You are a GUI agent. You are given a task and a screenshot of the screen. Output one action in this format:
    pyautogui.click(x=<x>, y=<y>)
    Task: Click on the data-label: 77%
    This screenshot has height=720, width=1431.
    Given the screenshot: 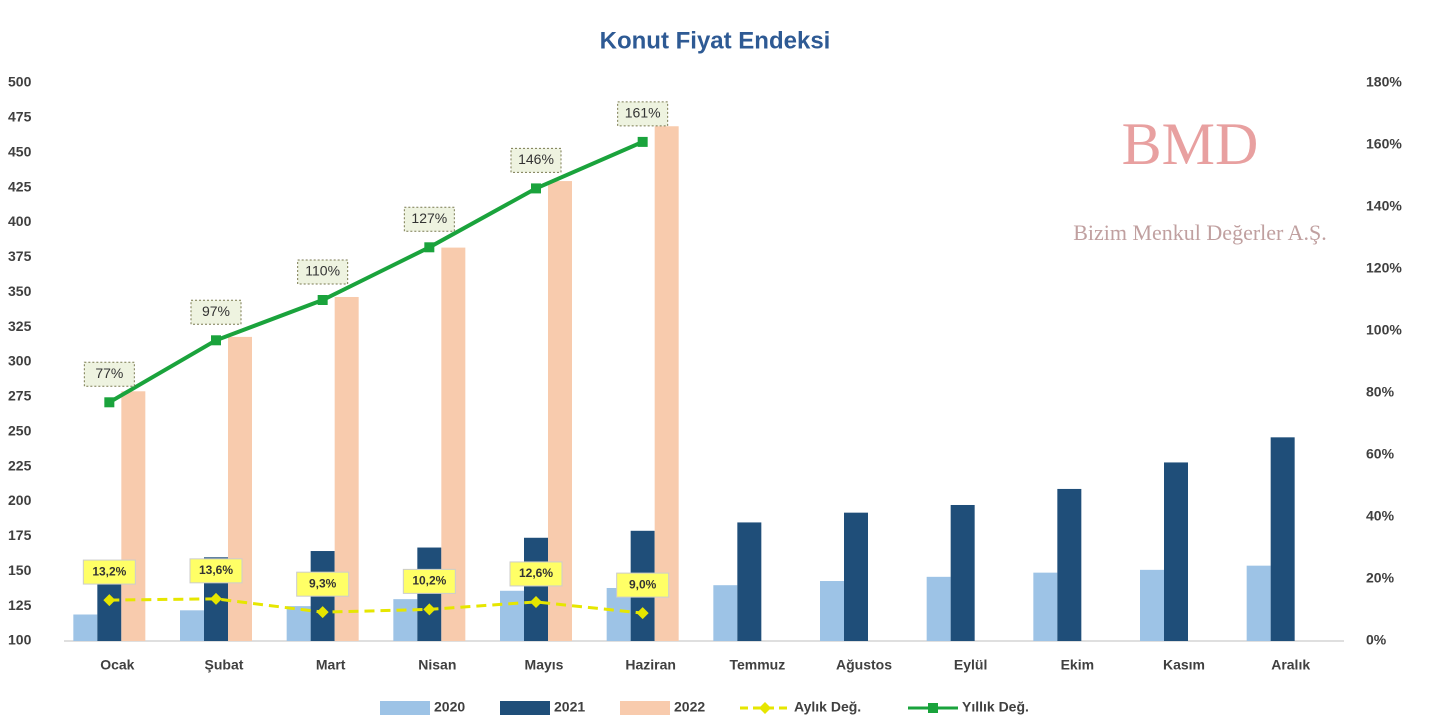 What is the action you would take?
    pyautogui.click(x=109, y=373)
    